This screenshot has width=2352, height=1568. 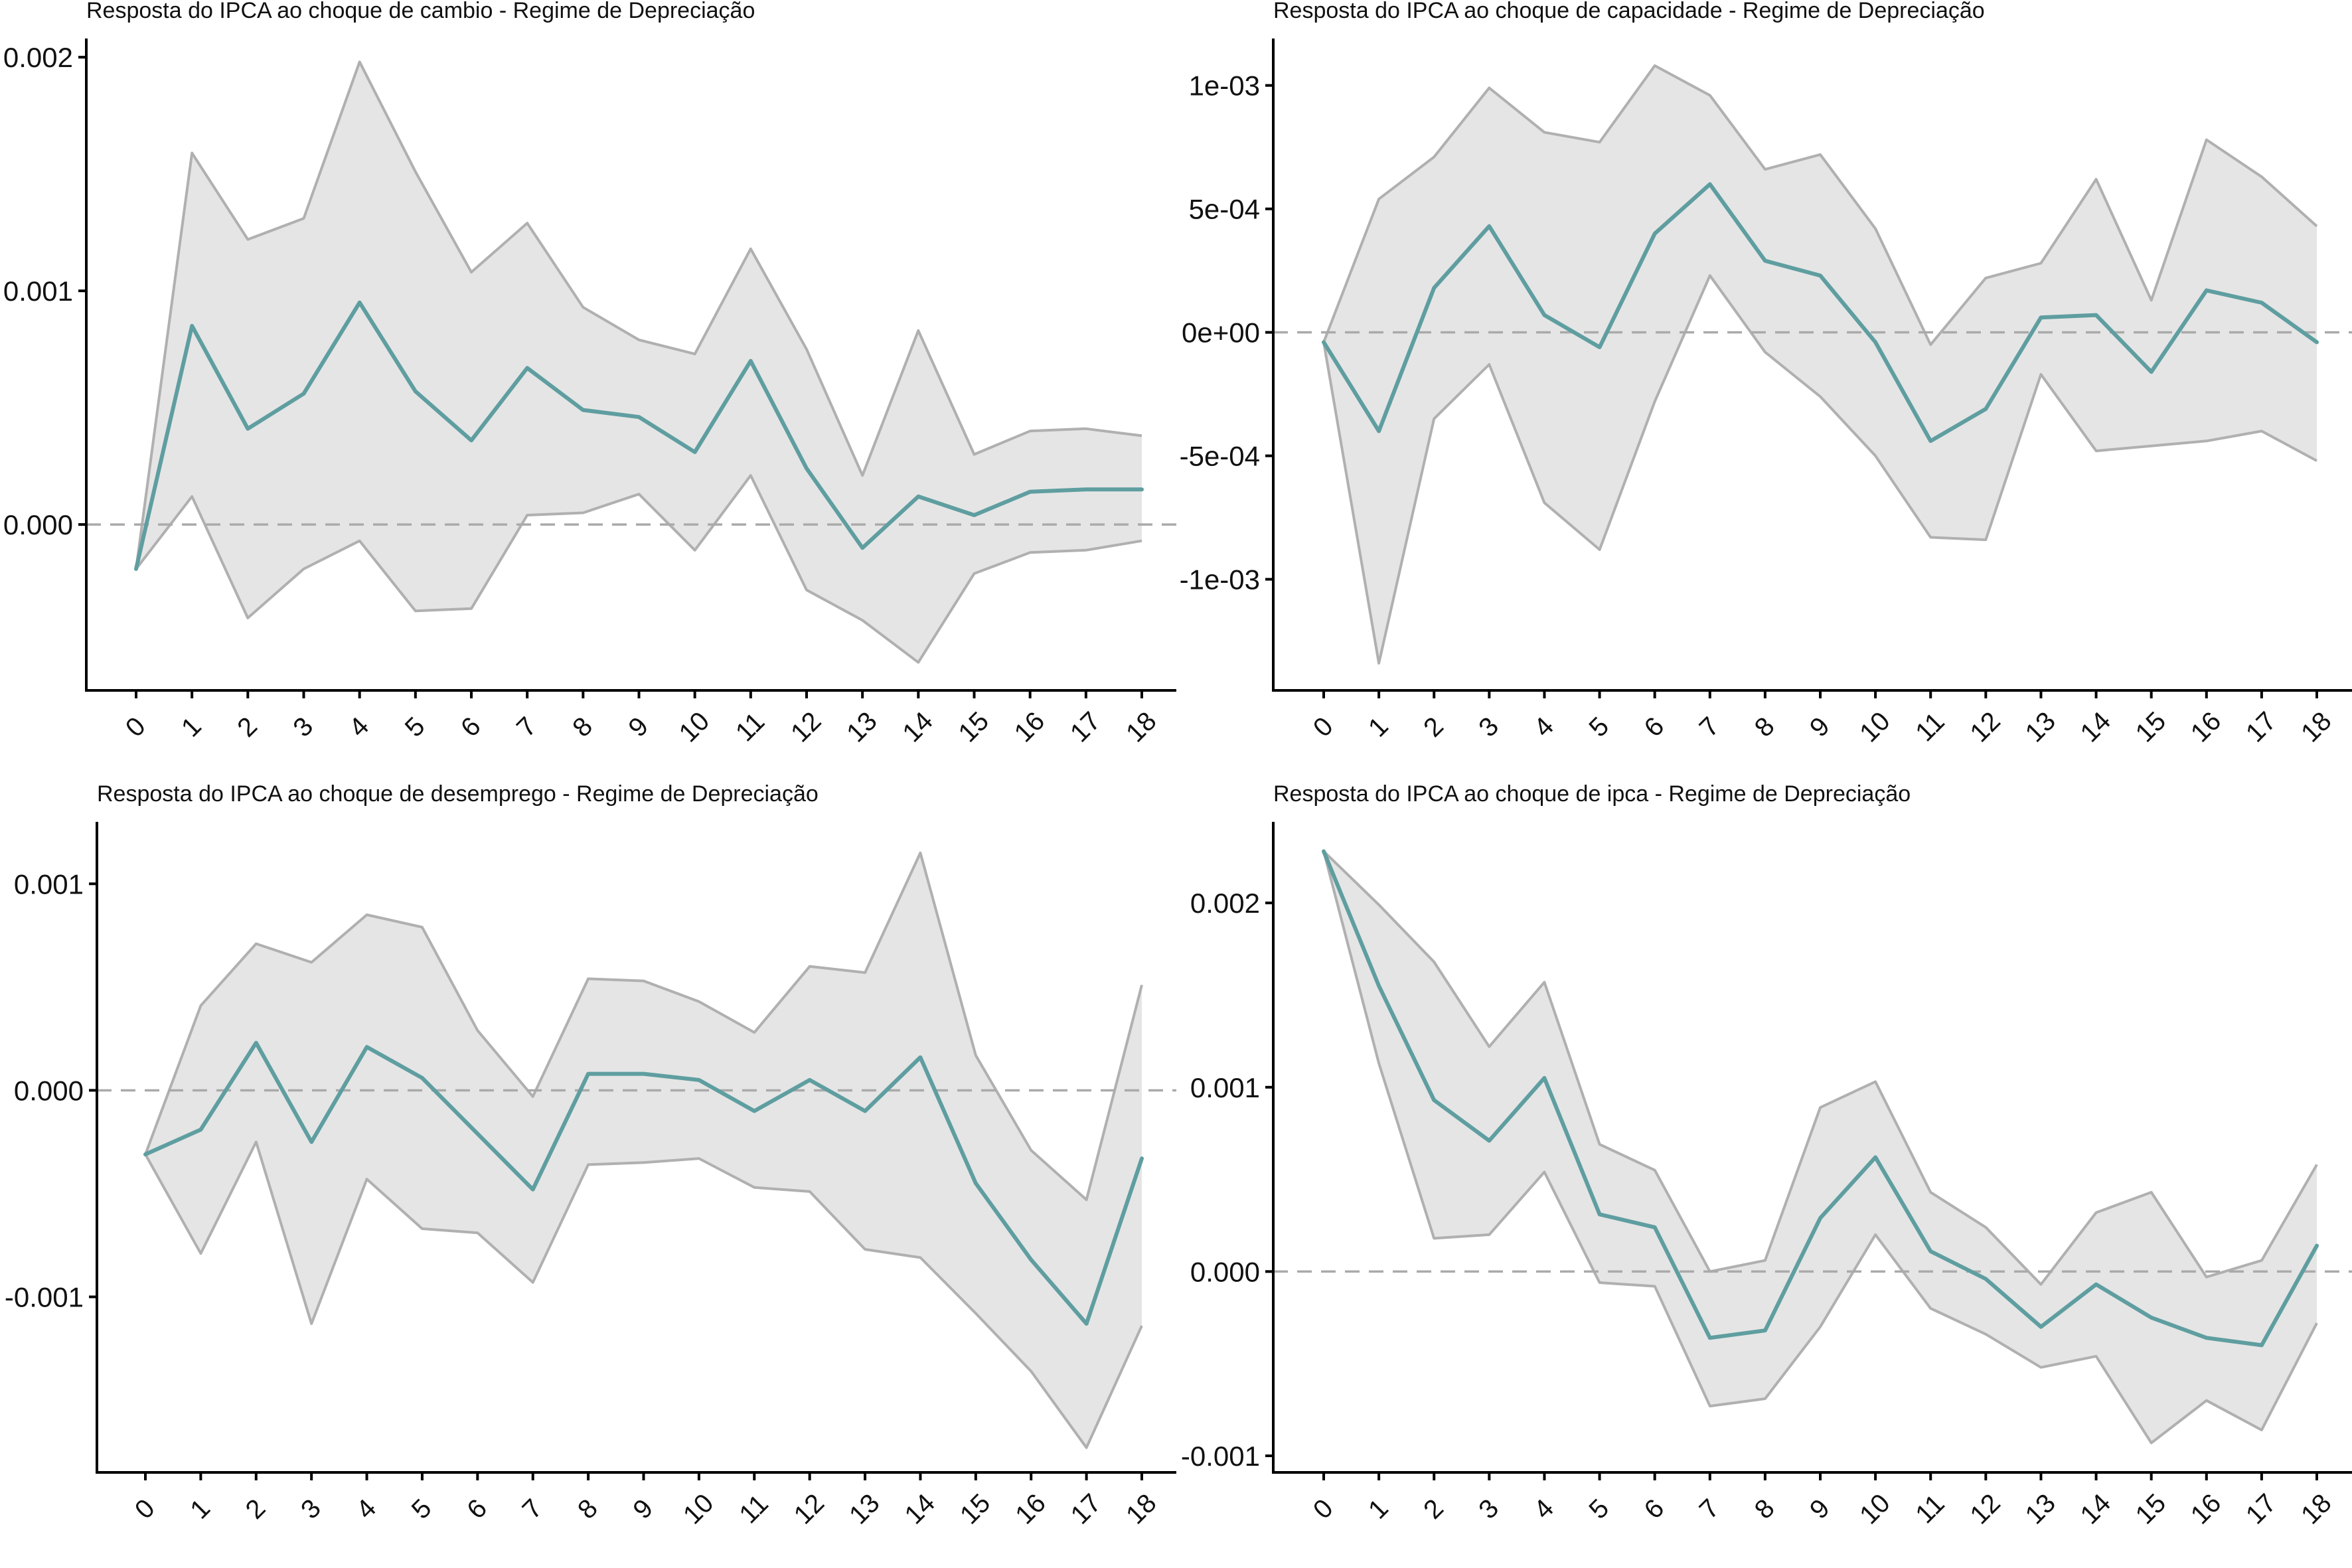 What do you see at coordinates (1224, 210) in the screenshot?
I see `y-tick-label: 5e-04` at bounding box center [1224, 210].